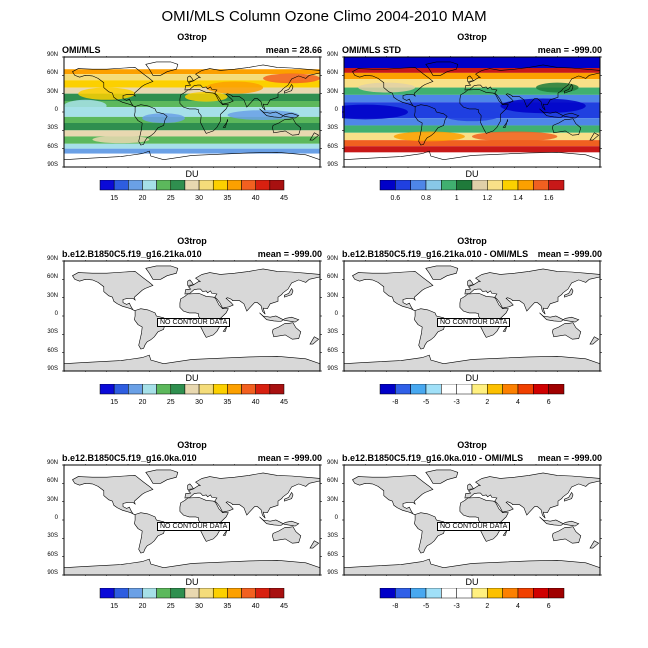 The image size is (648, 648). I want to click on panel-left-title: b.e12.B1850C5.f19_g16.0ka.010, so click(129, 458).